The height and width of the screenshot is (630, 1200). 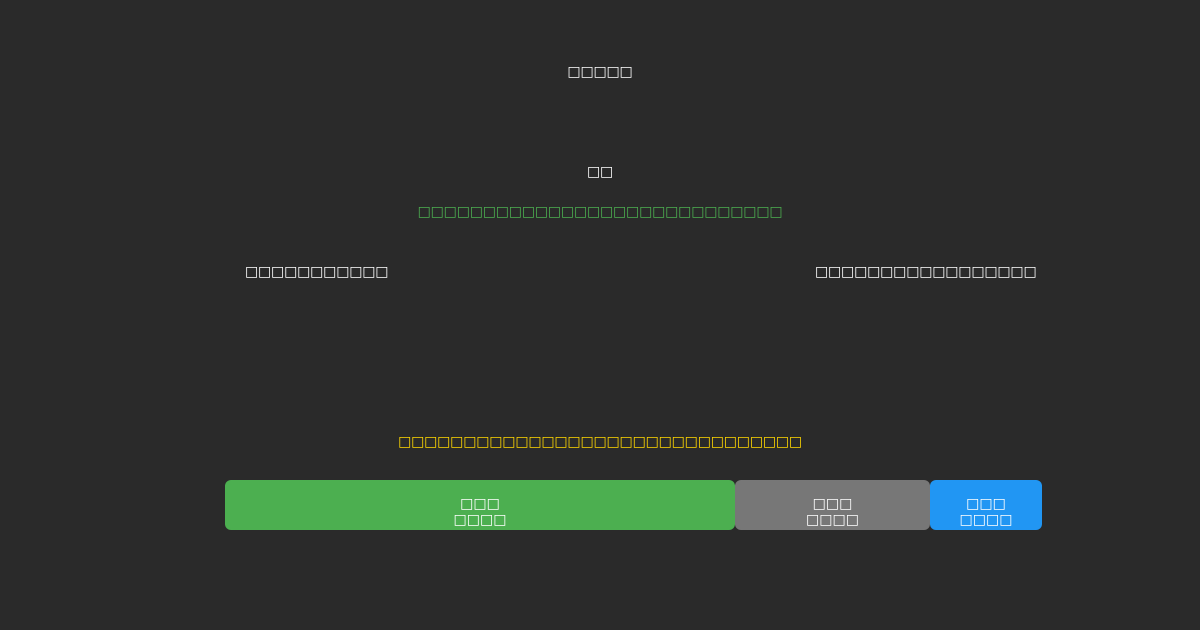 I want to click on accent-button: □□□ □□□□, so click(x=986, y=505).